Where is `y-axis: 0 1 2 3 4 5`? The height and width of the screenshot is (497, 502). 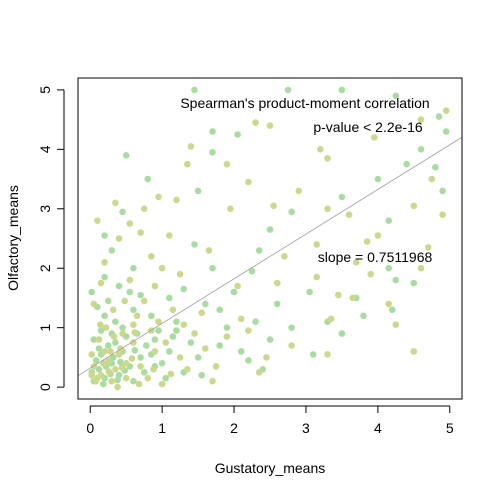 y-axis: 0 1 2 3 4 5 is located at coordinates (51, 238).